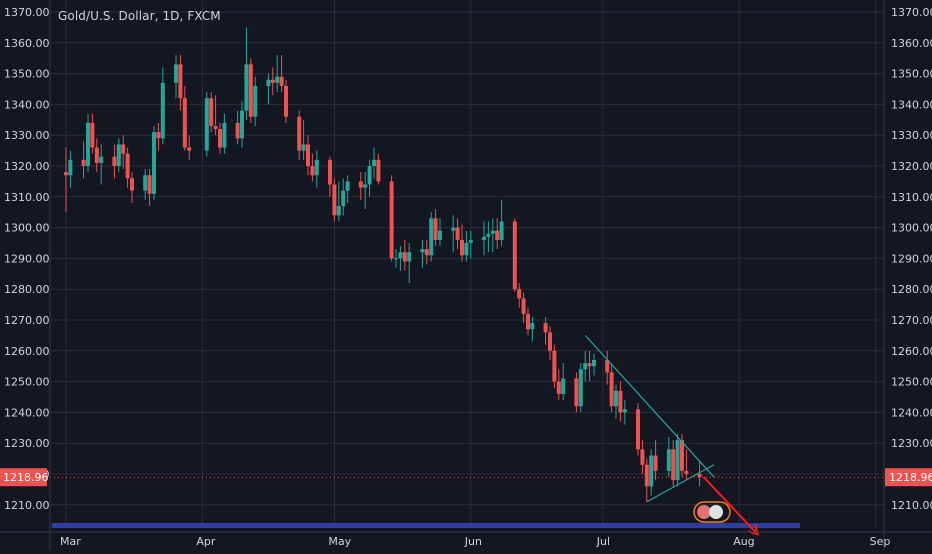 Image resolution: width=932 pixels, height=554 pixels. Describe the element at coordinates (649, 406) in the screenshot. I see `wedge-upper-line` at that location.